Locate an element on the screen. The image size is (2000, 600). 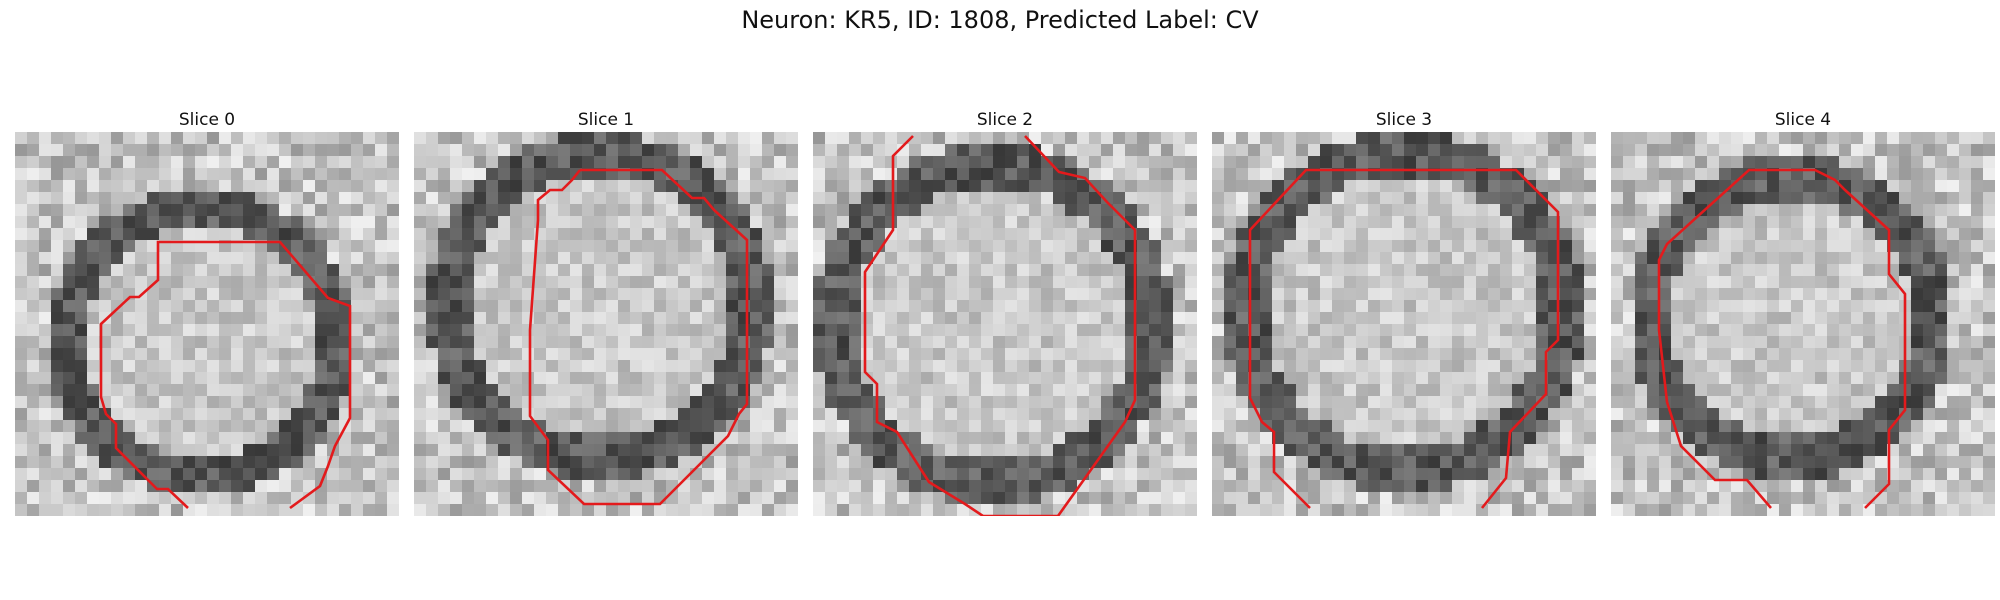
slice-1-svg is located at coordinates (606, 324).